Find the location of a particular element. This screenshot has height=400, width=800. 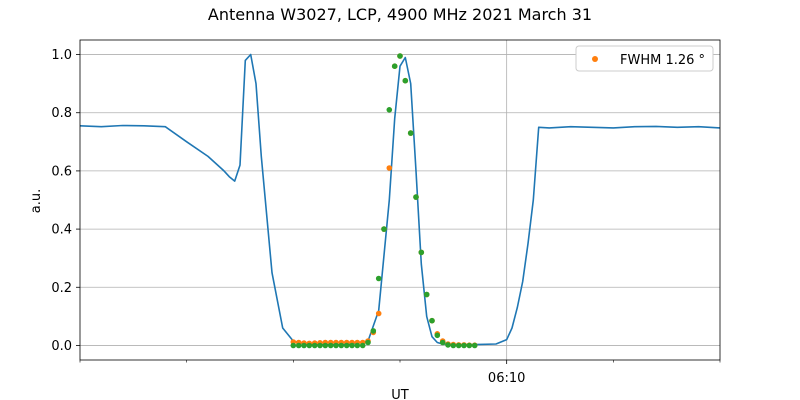

legend: FWHM 1.26 ° is located at coordinates (644, 58).